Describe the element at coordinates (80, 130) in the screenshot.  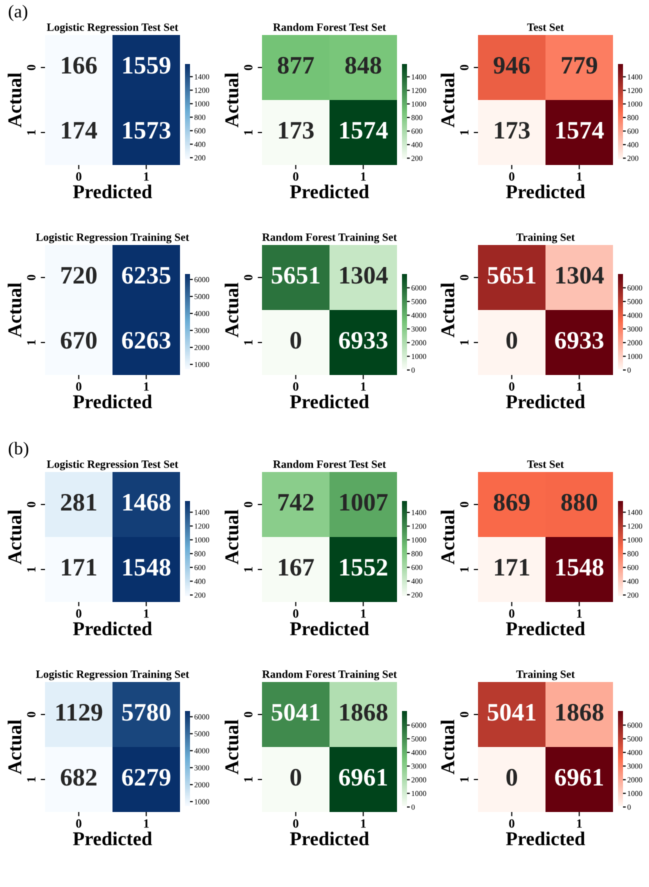
I see `data-label: 174` at that location.